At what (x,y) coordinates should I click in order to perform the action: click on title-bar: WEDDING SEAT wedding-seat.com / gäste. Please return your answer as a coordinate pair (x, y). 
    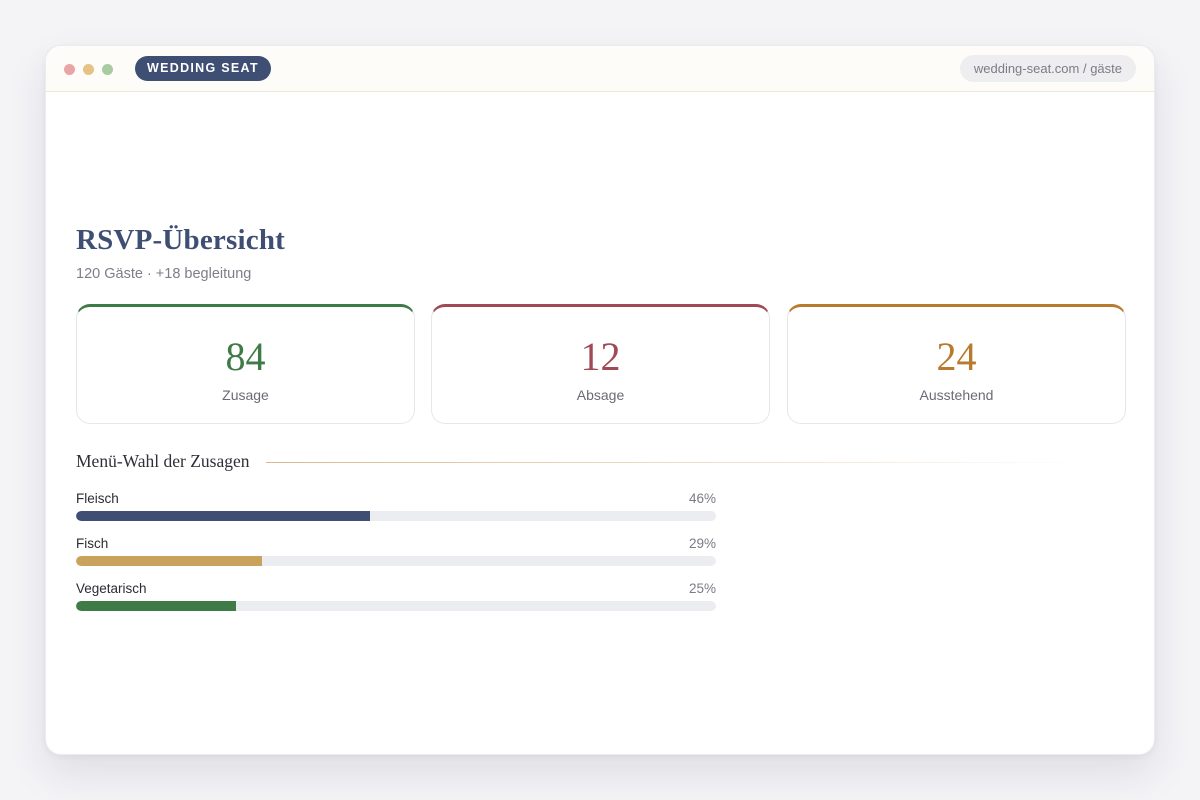
    Looking at the image, I should click on (600, 69).